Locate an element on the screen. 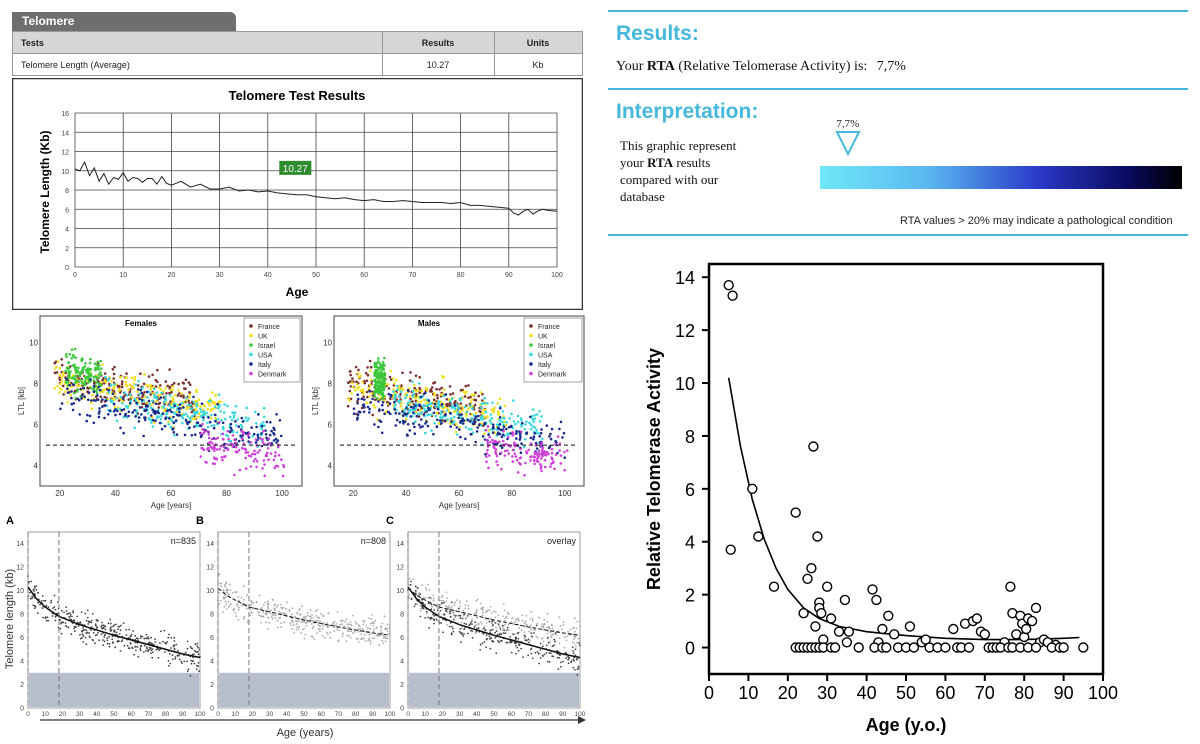 The width and height of the screenshot is (1200, 744). x-tick-label: 40 is located at coordinates (867, 693).